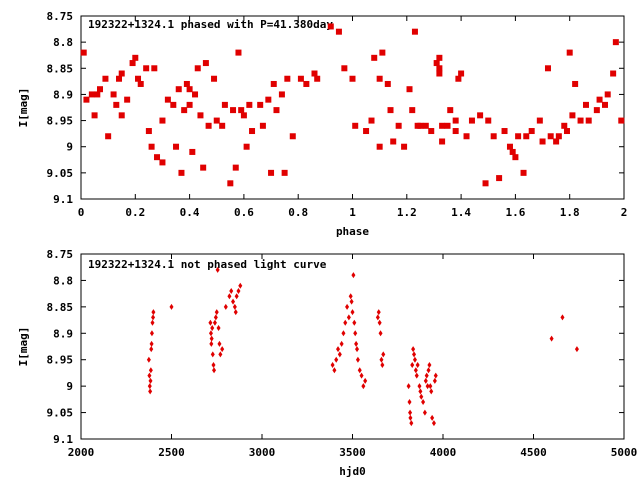  What do you see at coordinates (624, 452) in the screenshot?
I see `x-tick-label: 5000` at bounding box center [624, 452].